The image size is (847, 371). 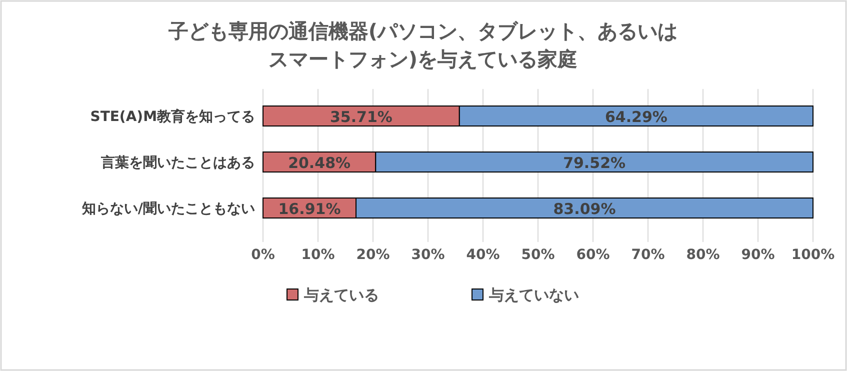 I want to click on data-label: 79.52%, so click(x=594, y=163).